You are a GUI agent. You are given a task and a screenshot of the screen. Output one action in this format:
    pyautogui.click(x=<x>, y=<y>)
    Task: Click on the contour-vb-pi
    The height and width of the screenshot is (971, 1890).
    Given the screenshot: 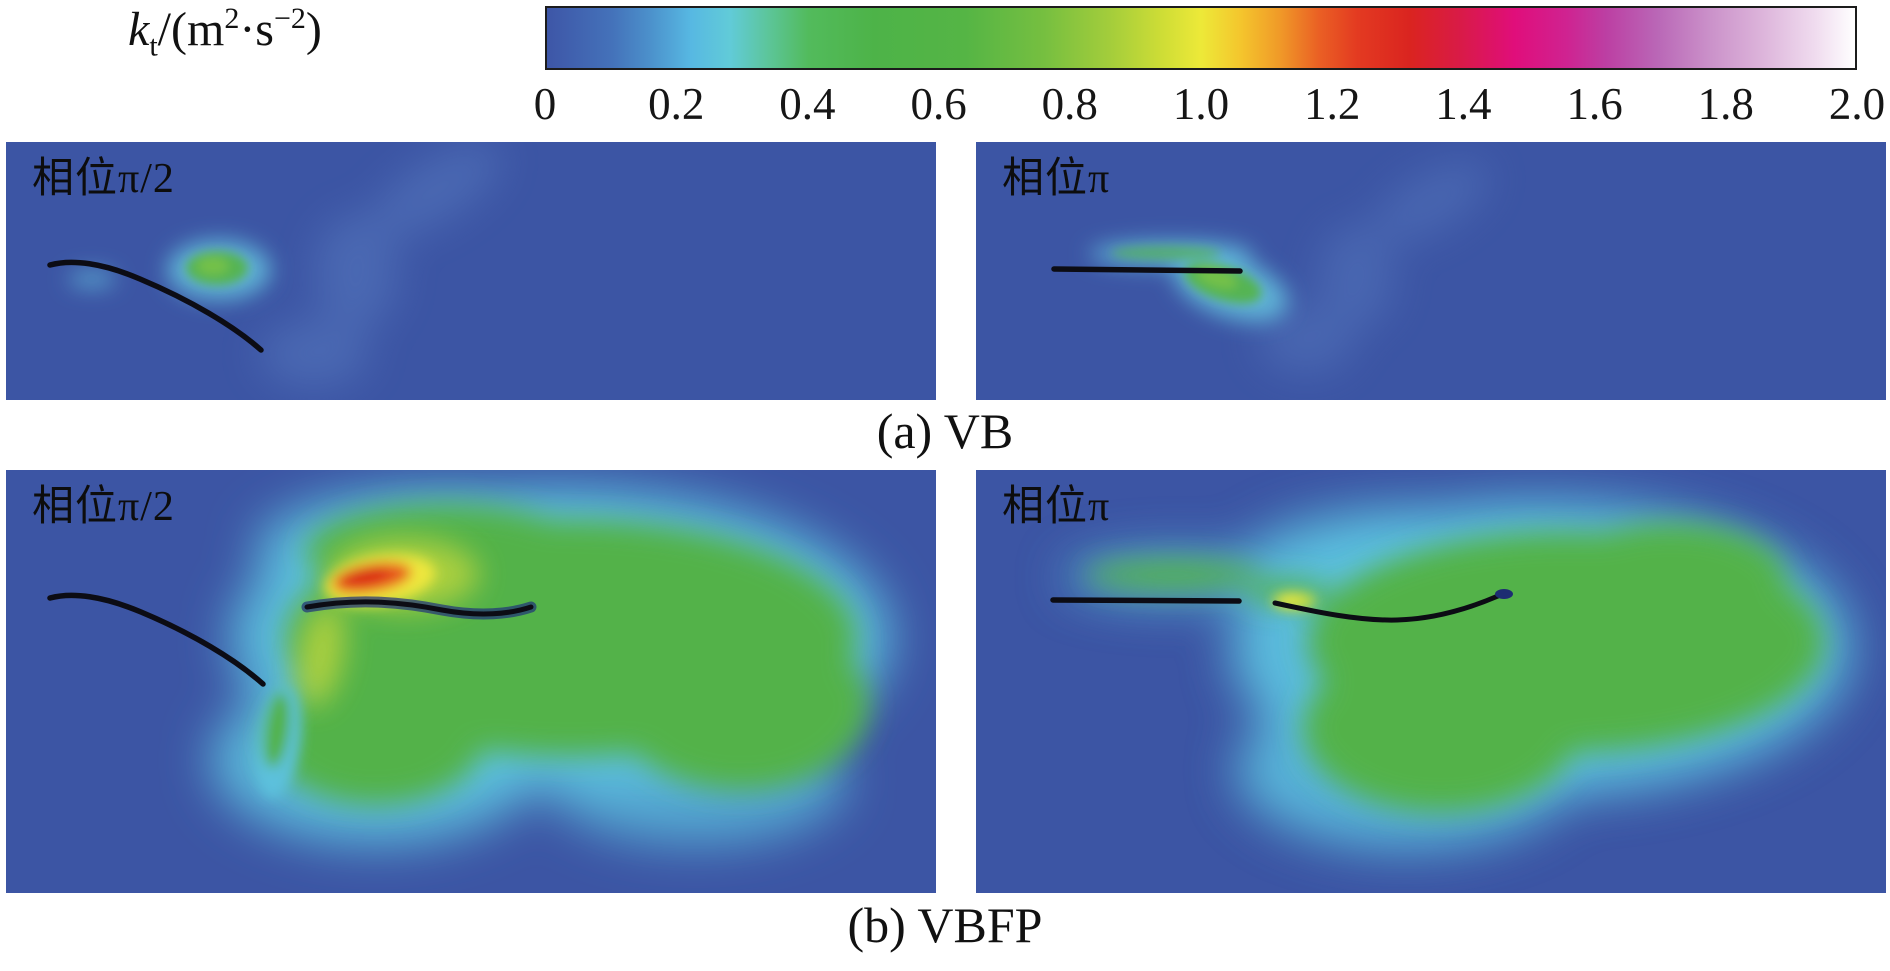 What is the action you would take?
    pyautogui.click(x=1431, y=271)
    